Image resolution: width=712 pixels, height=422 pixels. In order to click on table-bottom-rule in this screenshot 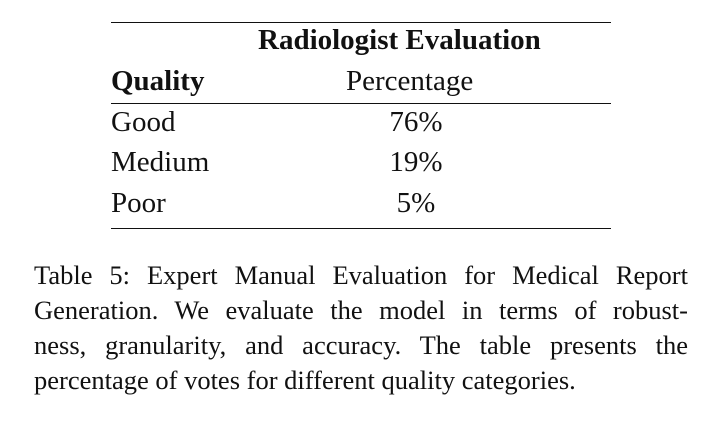, I will do `click(361, 228)`.